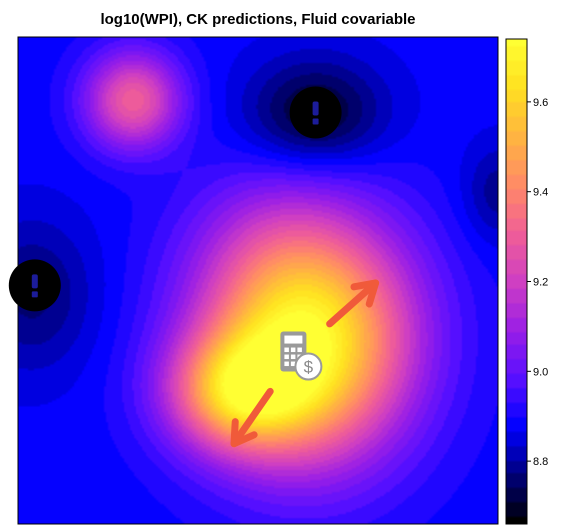  I want to click on colorbar-ticks: 8.8 9.0 9.2 9.4 9.6, so click(537, 282).